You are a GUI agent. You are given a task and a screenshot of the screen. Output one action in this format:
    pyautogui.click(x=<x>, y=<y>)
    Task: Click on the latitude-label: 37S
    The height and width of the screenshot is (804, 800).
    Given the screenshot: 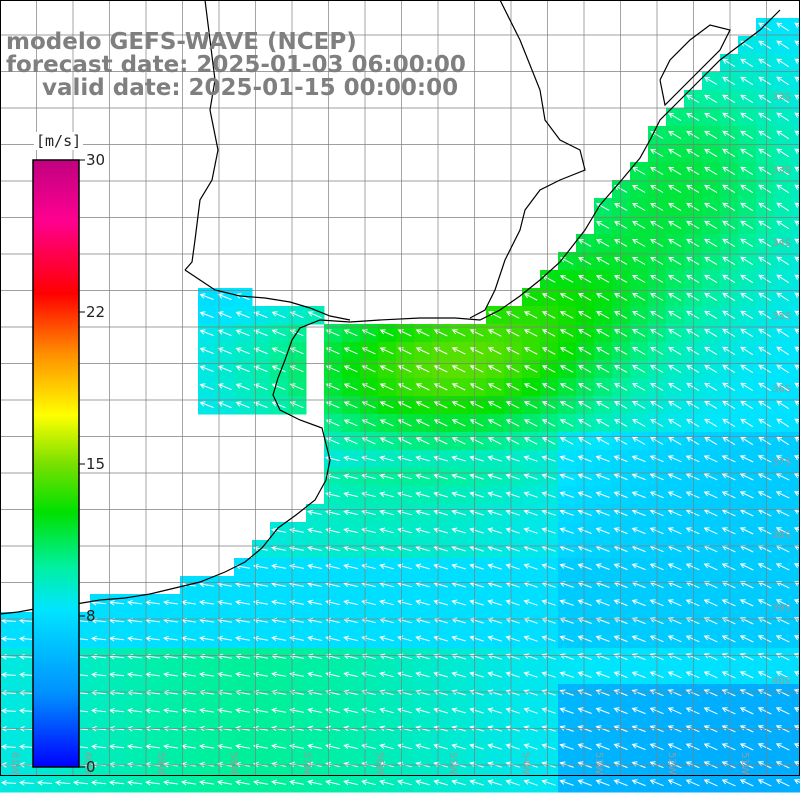 What is the action you would take?
    pyautogui.click(x=781, y=462)
    